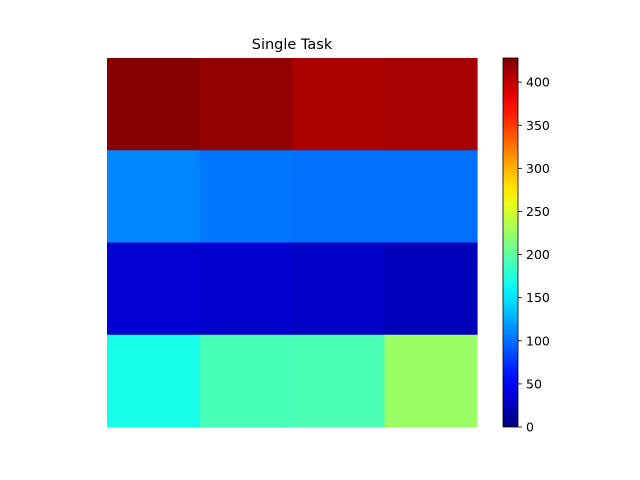 The image size is (640, 480). I want to click on chart-title: Single Task, so click(292, 45).